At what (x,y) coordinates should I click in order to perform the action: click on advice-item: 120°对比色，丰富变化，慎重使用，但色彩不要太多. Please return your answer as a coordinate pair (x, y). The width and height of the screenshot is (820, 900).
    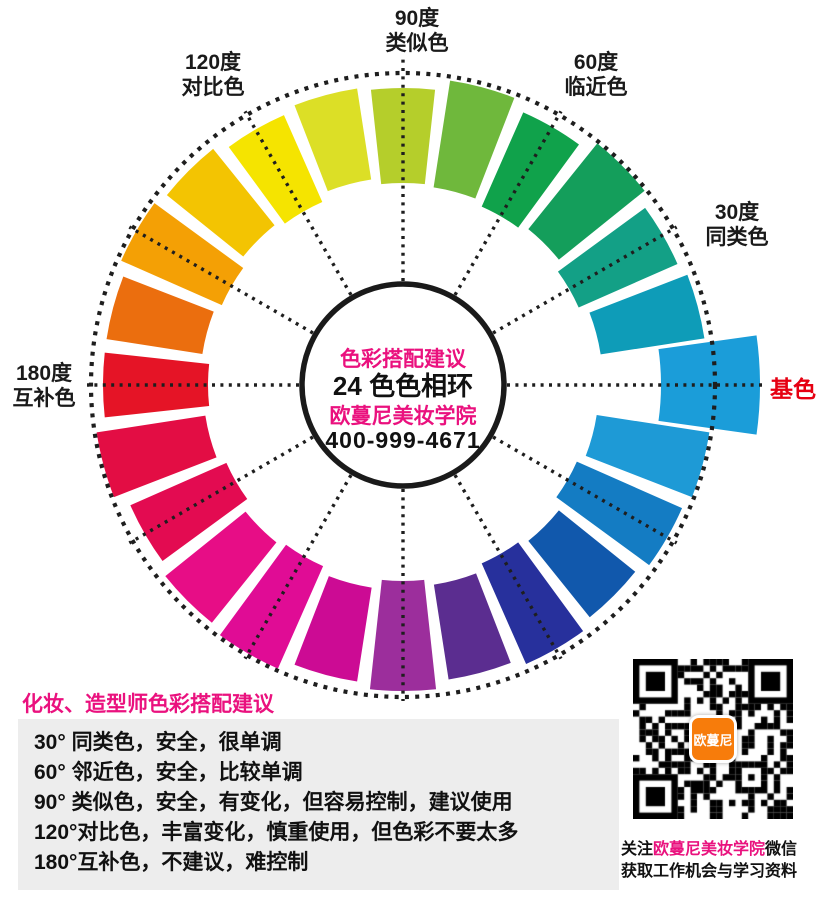
    Looking at the image, I should click on (276, 832).